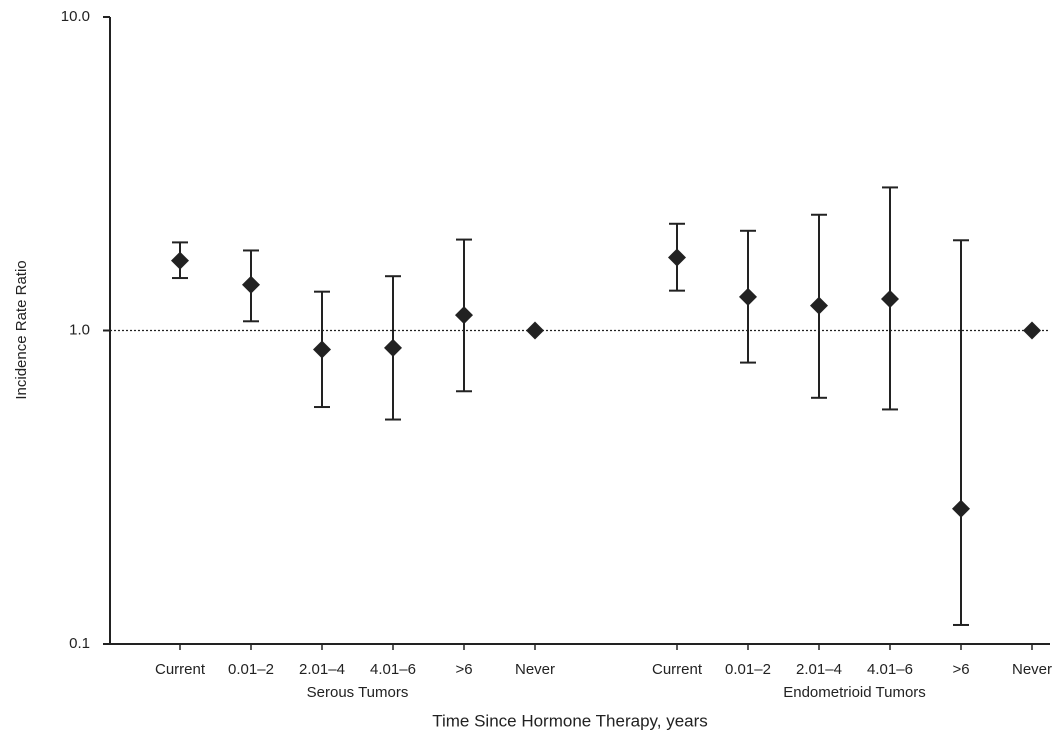 This screenshot has height=739, width=1059. Describe the element at coordinates (21, 329) in the screenshot. I see `y-axis-title: Incidence Rate Ratio` at that location.